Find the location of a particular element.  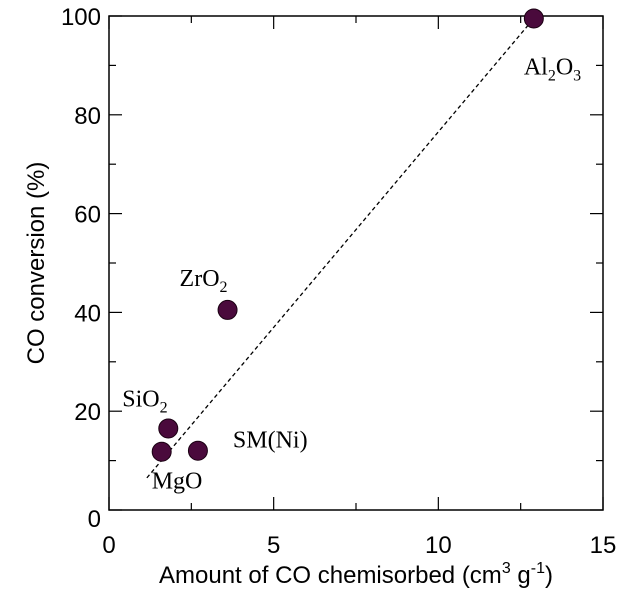

x-tick-label: 5 is located at coordinates (273, 545).